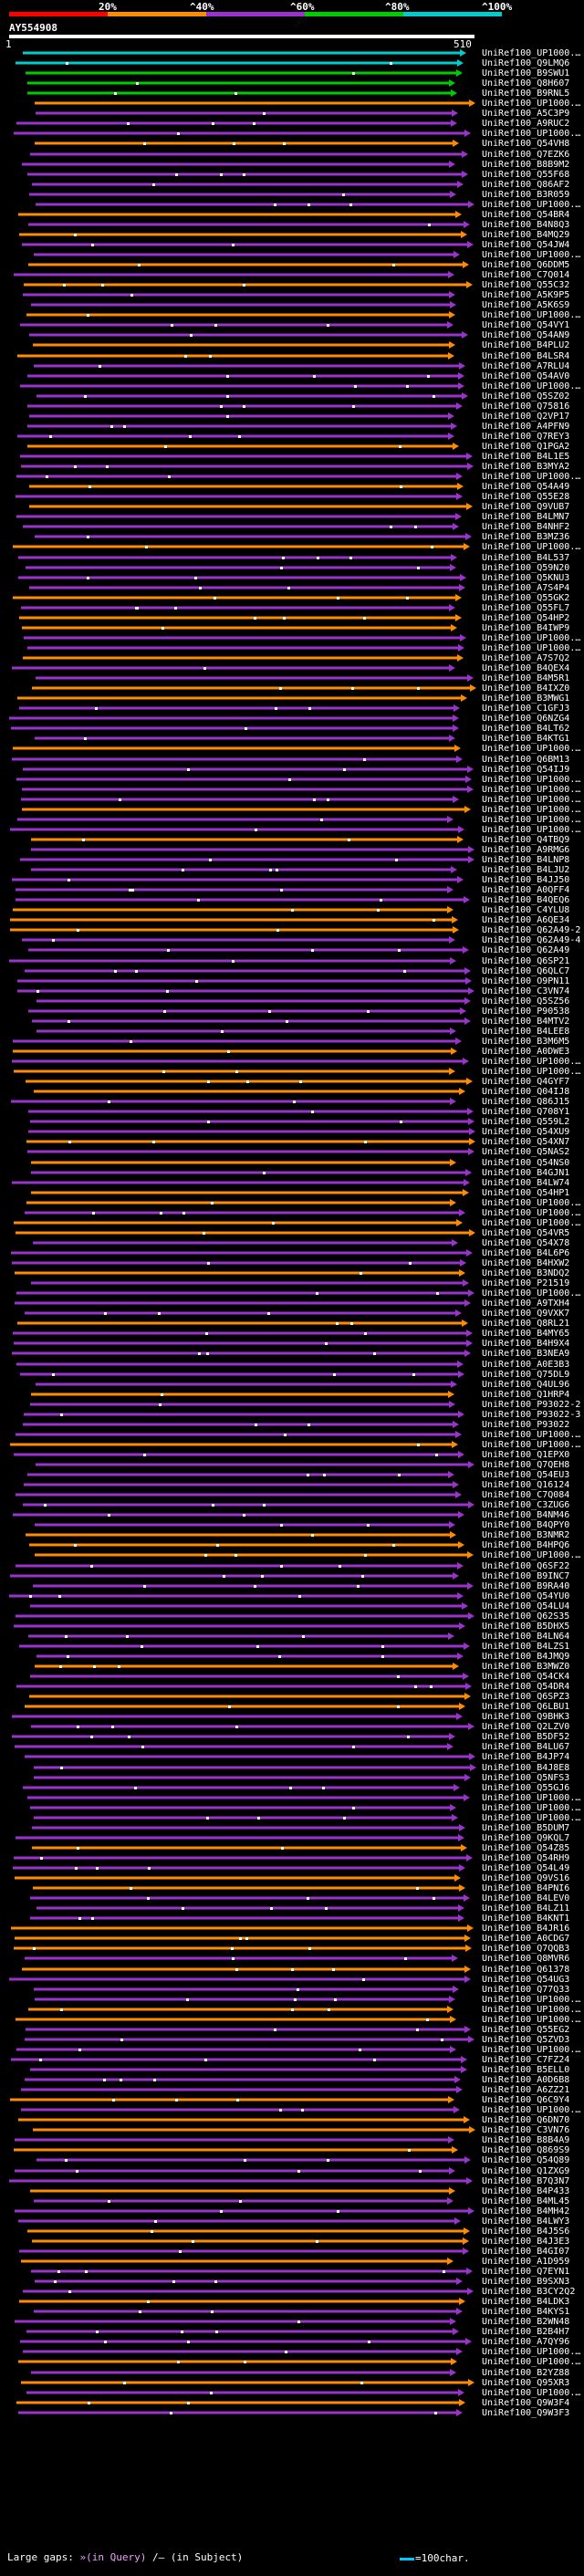 The image size is (584, 2576). I want to click on hit-label: UniRef100_C3VN76, so click(526, 2130).